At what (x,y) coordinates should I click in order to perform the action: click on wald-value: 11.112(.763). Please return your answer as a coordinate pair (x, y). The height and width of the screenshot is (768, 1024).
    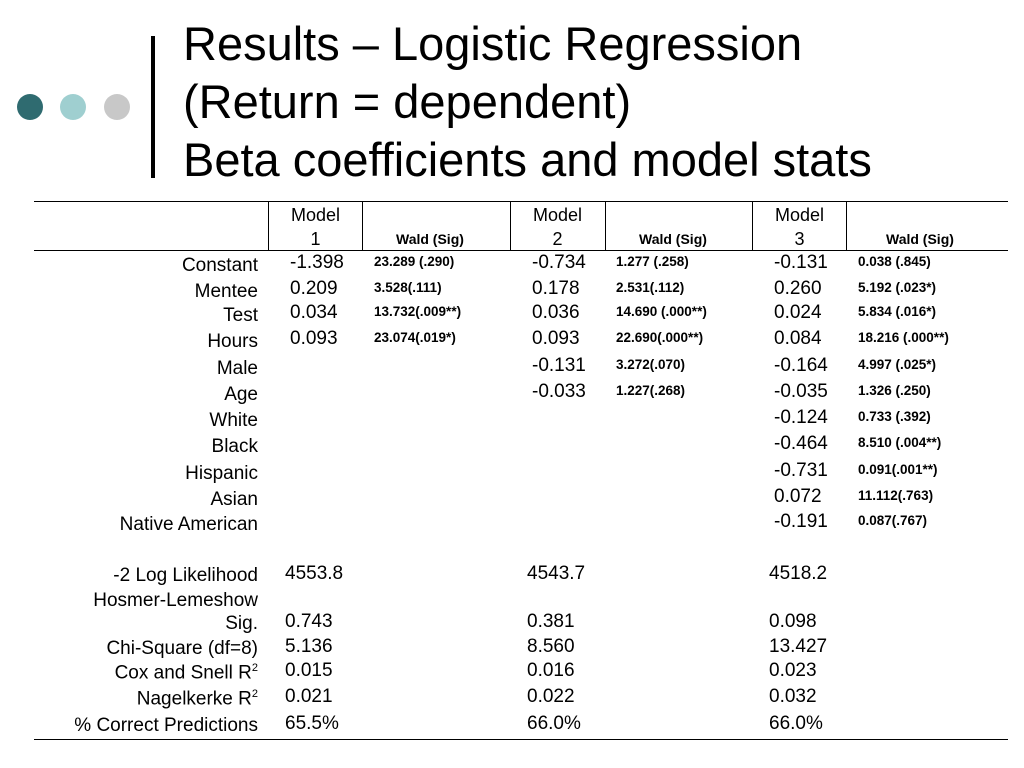
    Looking at the image, I should click on (896, 495).